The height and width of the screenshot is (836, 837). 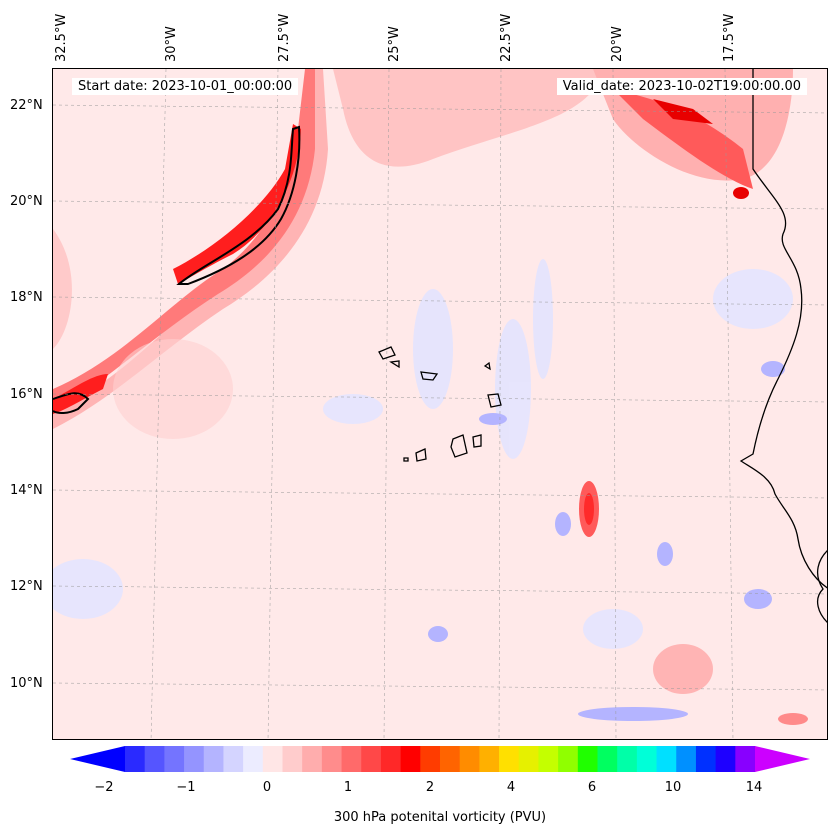 I want to click on pv-2-contour, so click(x=238, y=205).